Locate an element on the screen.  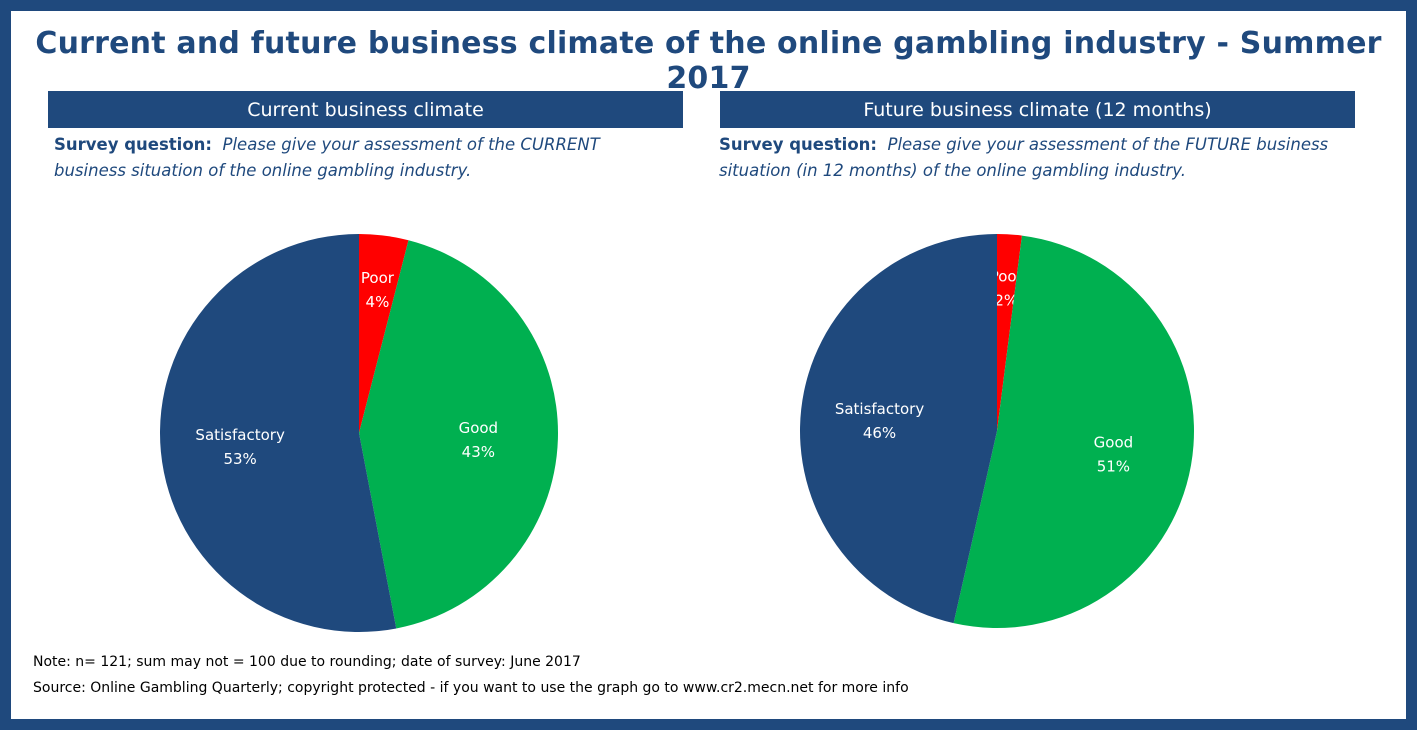
panel-header-current: Current business climate is located at coordinates (365, 109).